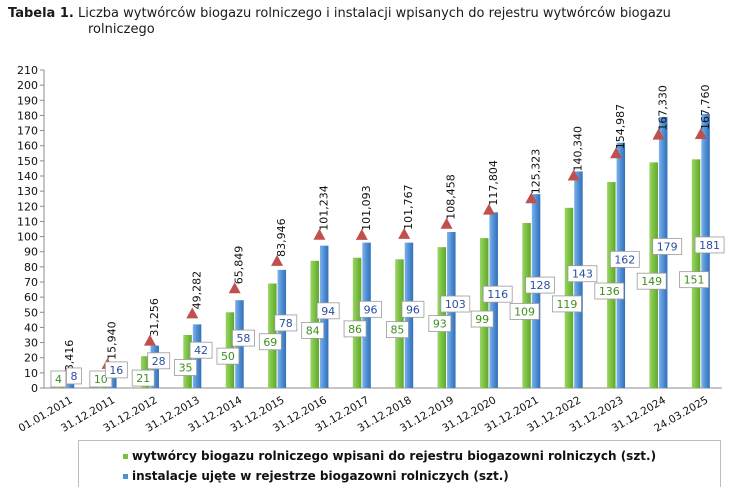 Image resolution: width=741 pixels, height=487 pixels. What do you see at coordinates (323, 208) in the screenshot?
I see `capacity-label: 101,234` at bounding box center [323, 208].